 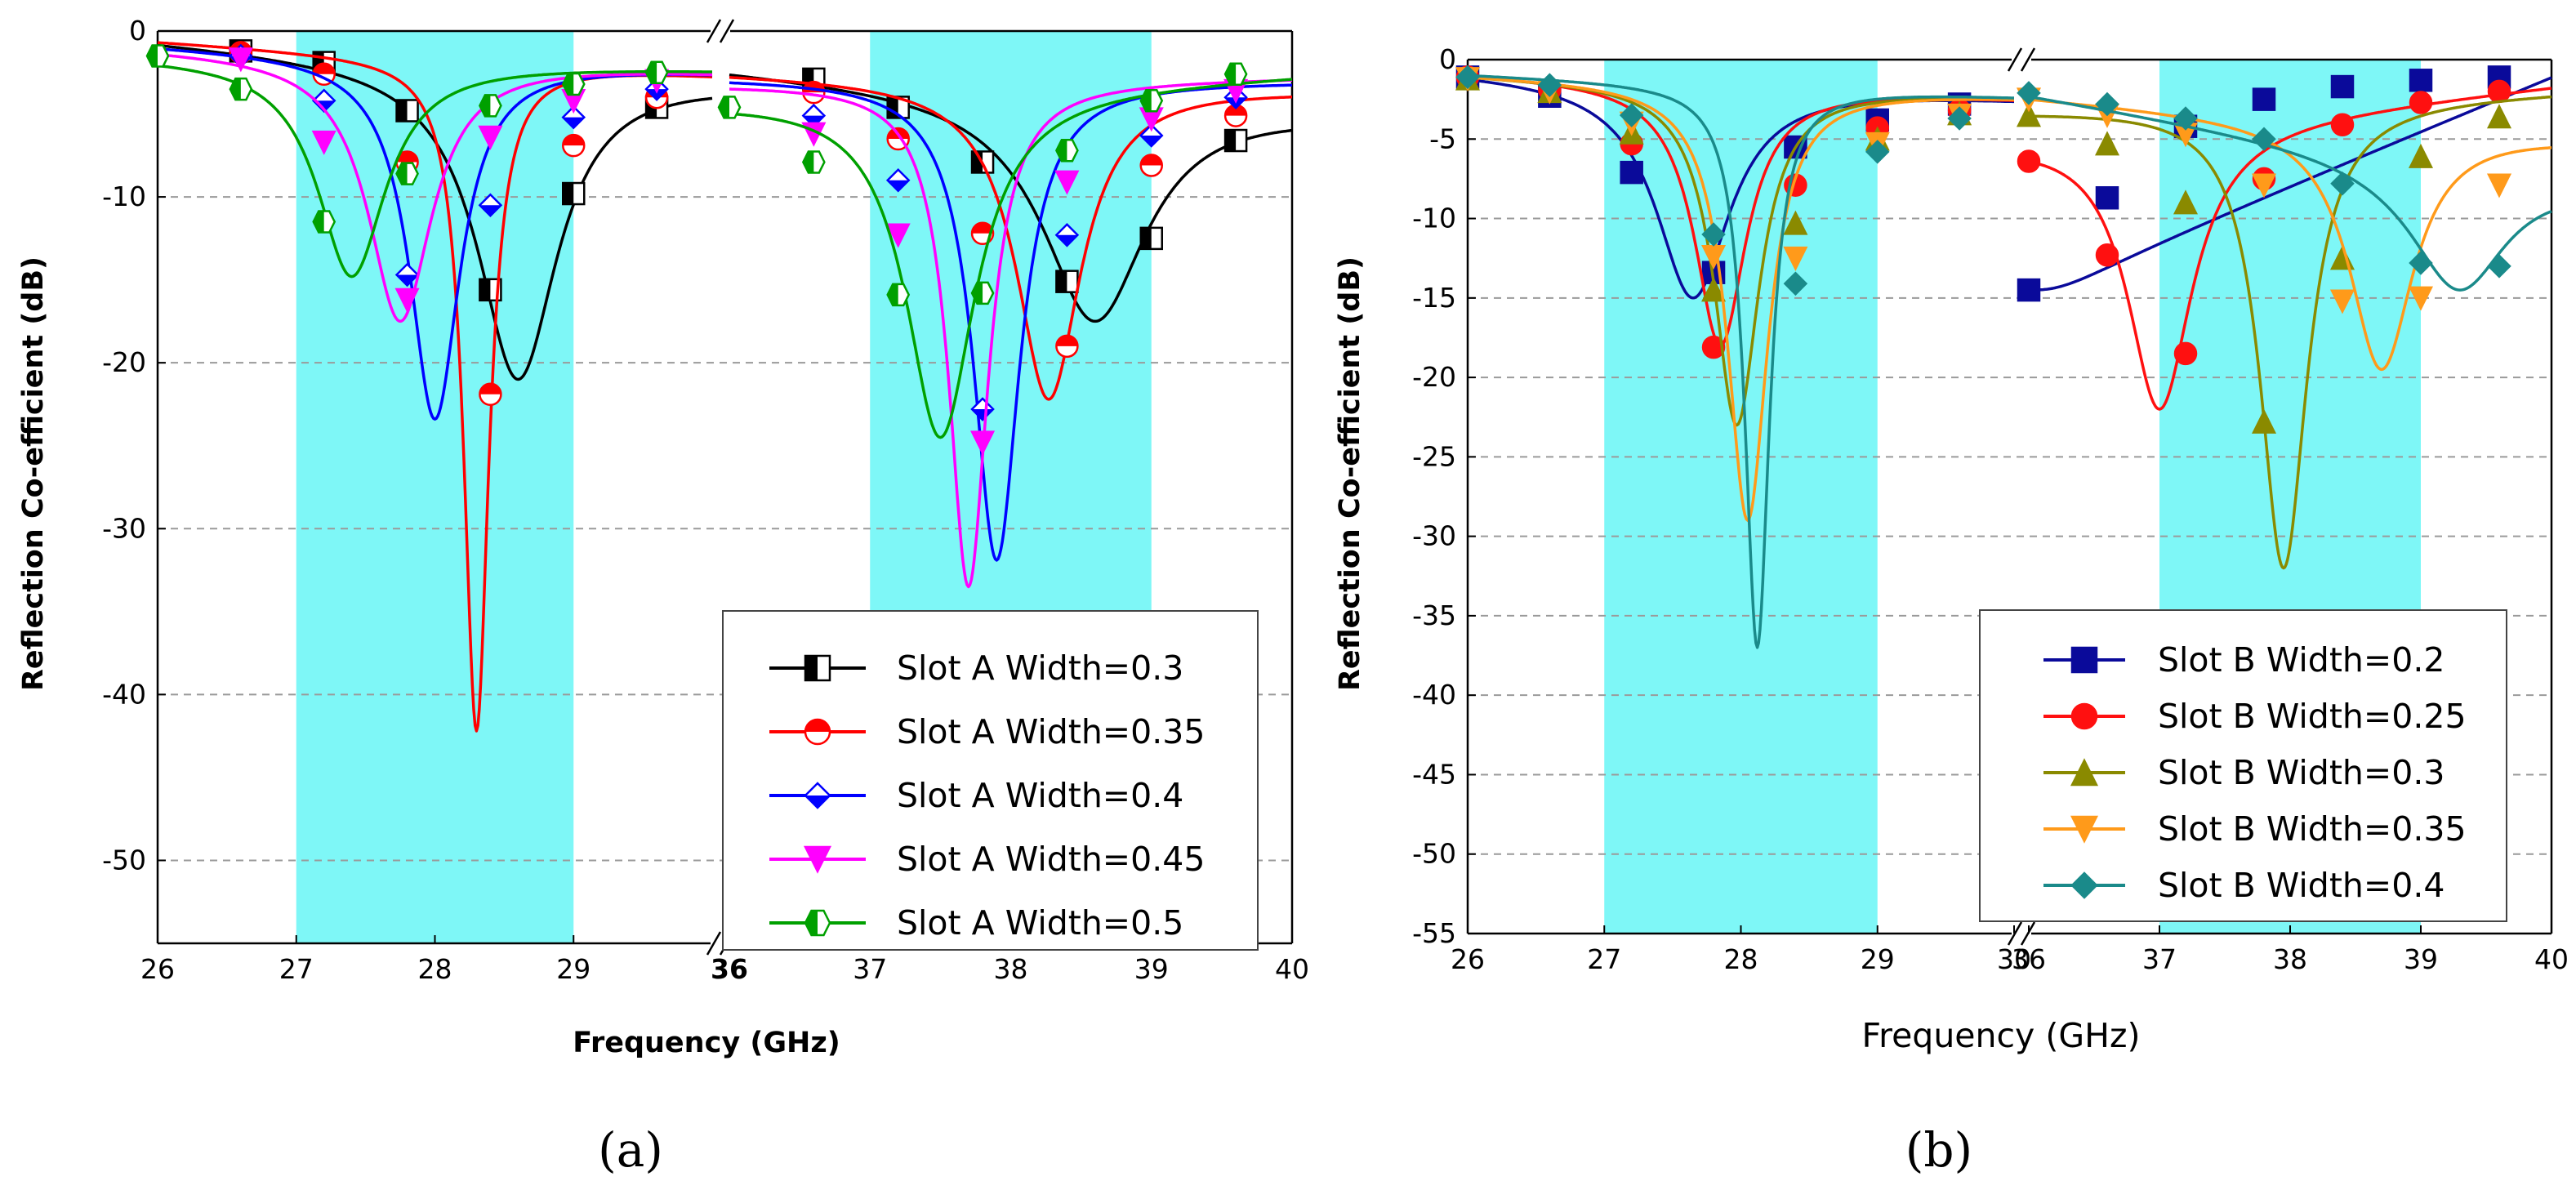 I want to click on y-tick-label: -55, so click(x=1434, y=933).